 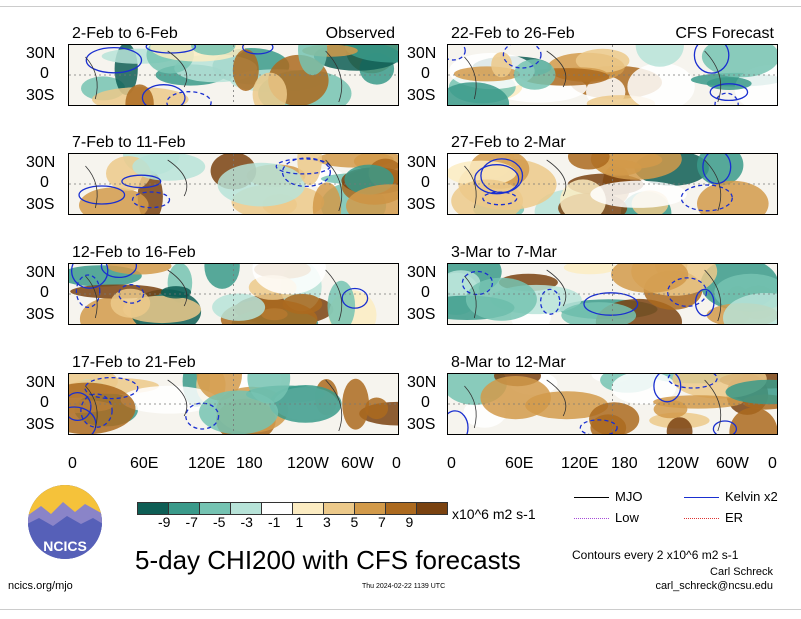 I want to click on top-divider, so click(x=400, y=6).